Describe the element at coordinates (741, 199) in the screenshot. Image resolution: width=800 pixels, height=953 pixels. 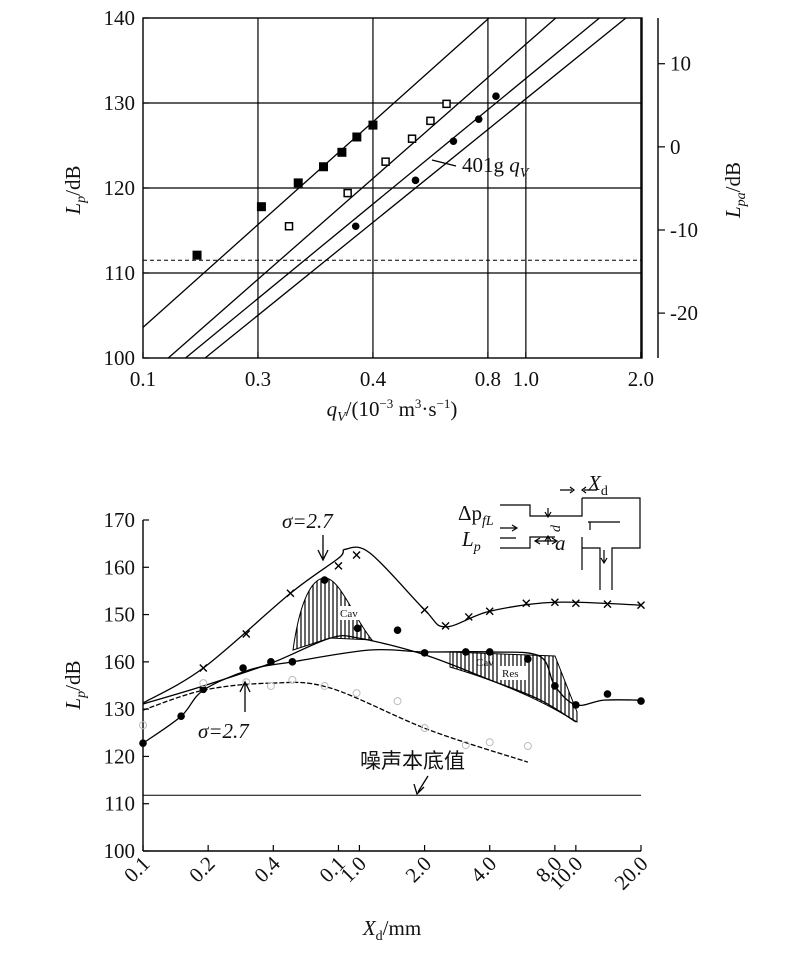
I see `label-part: pa` at that location.